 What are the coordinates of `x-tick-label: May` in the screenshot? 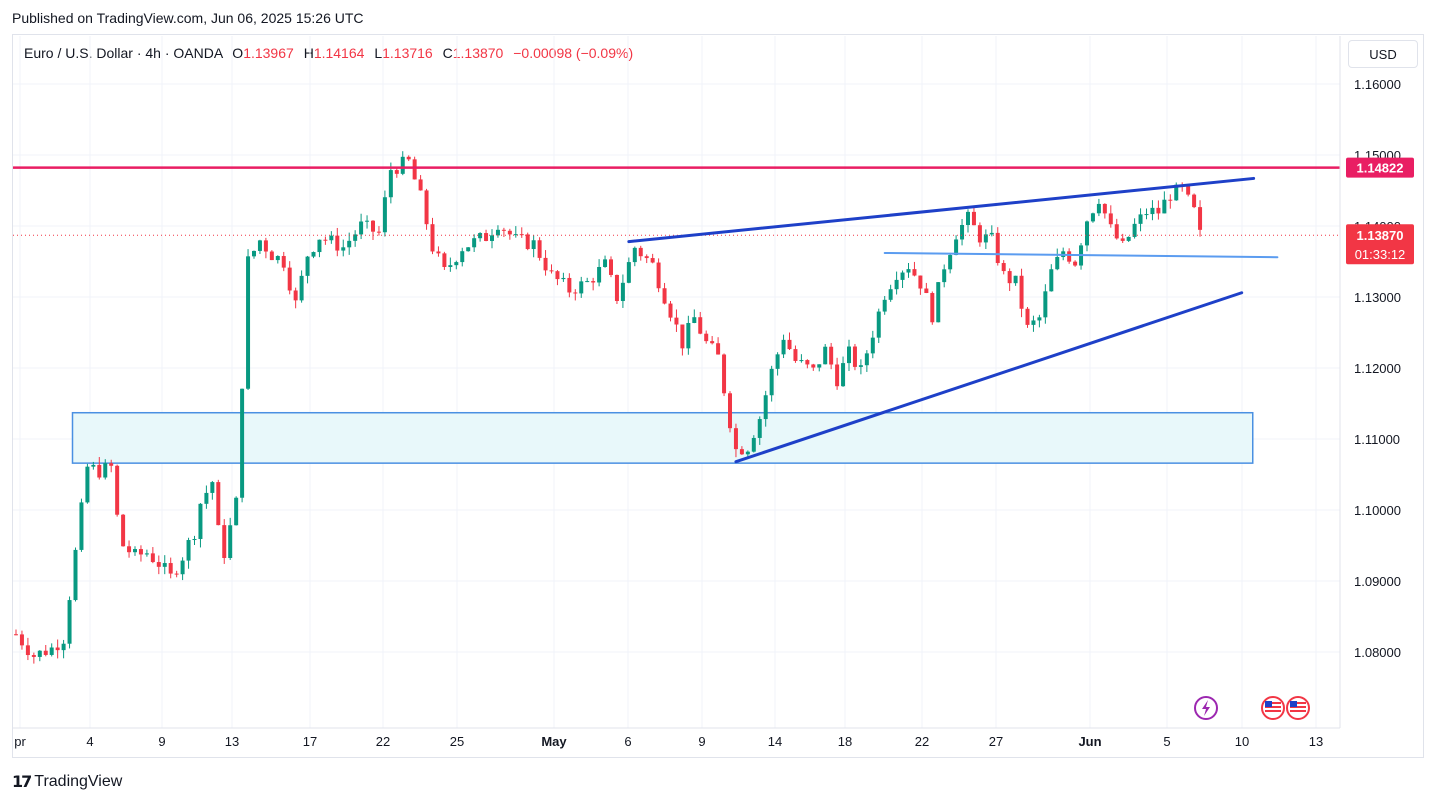 It's located at (554, 741).